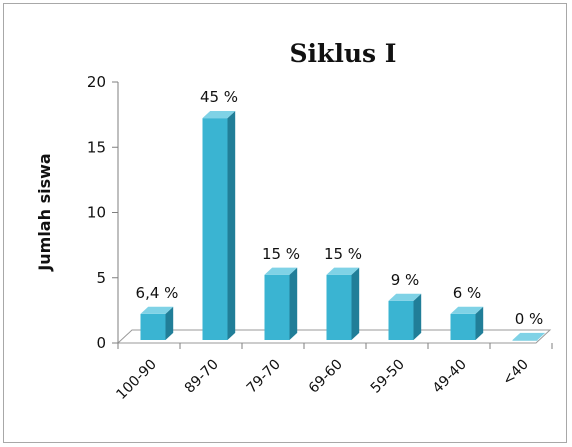  What do you see at coordinates (516, 373) in the screenshot?
I see `category-label: <40` at bounding box center [516, 373].